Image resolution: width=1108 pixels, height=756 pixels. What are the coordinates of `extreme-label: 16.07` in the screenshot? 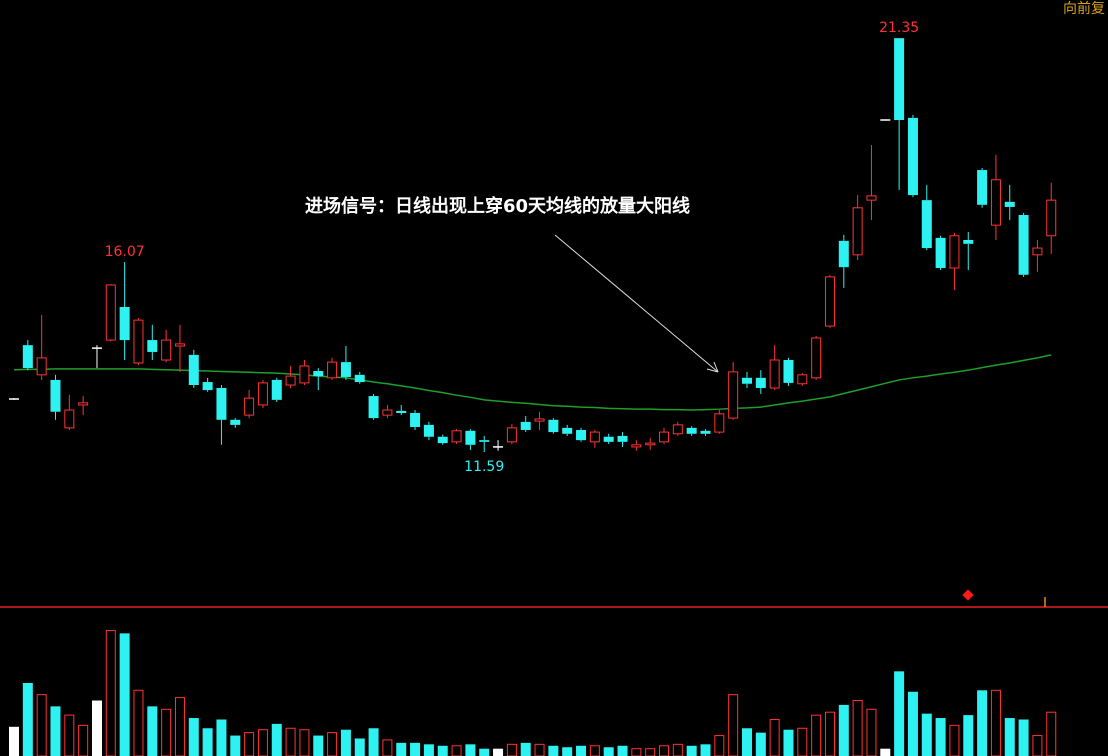 It's located at (125, 252).